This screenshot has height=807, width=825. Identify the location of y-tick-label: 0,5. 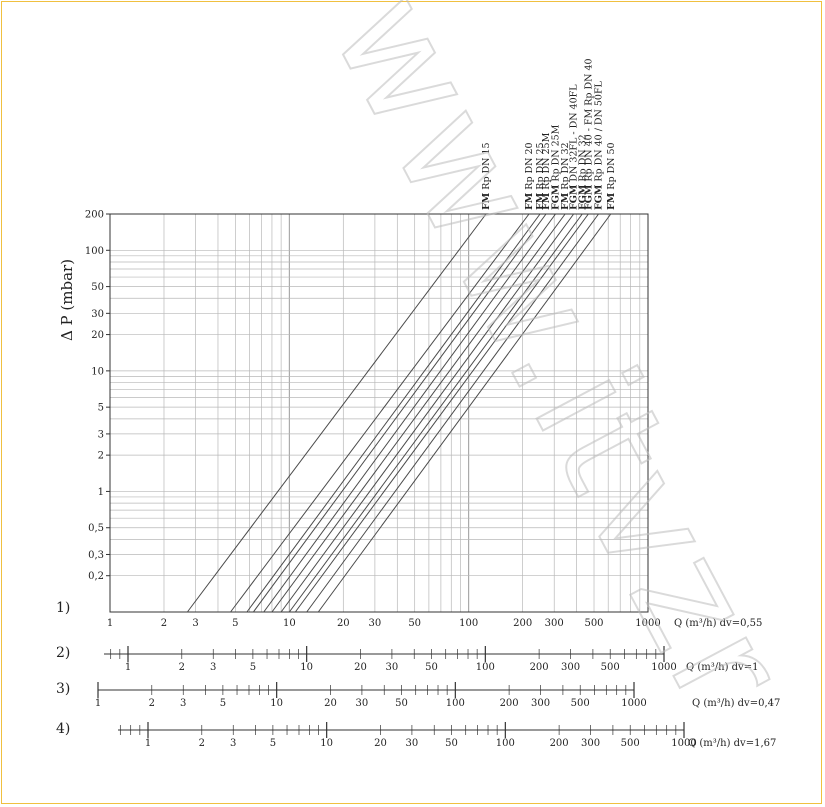
(96, 528).